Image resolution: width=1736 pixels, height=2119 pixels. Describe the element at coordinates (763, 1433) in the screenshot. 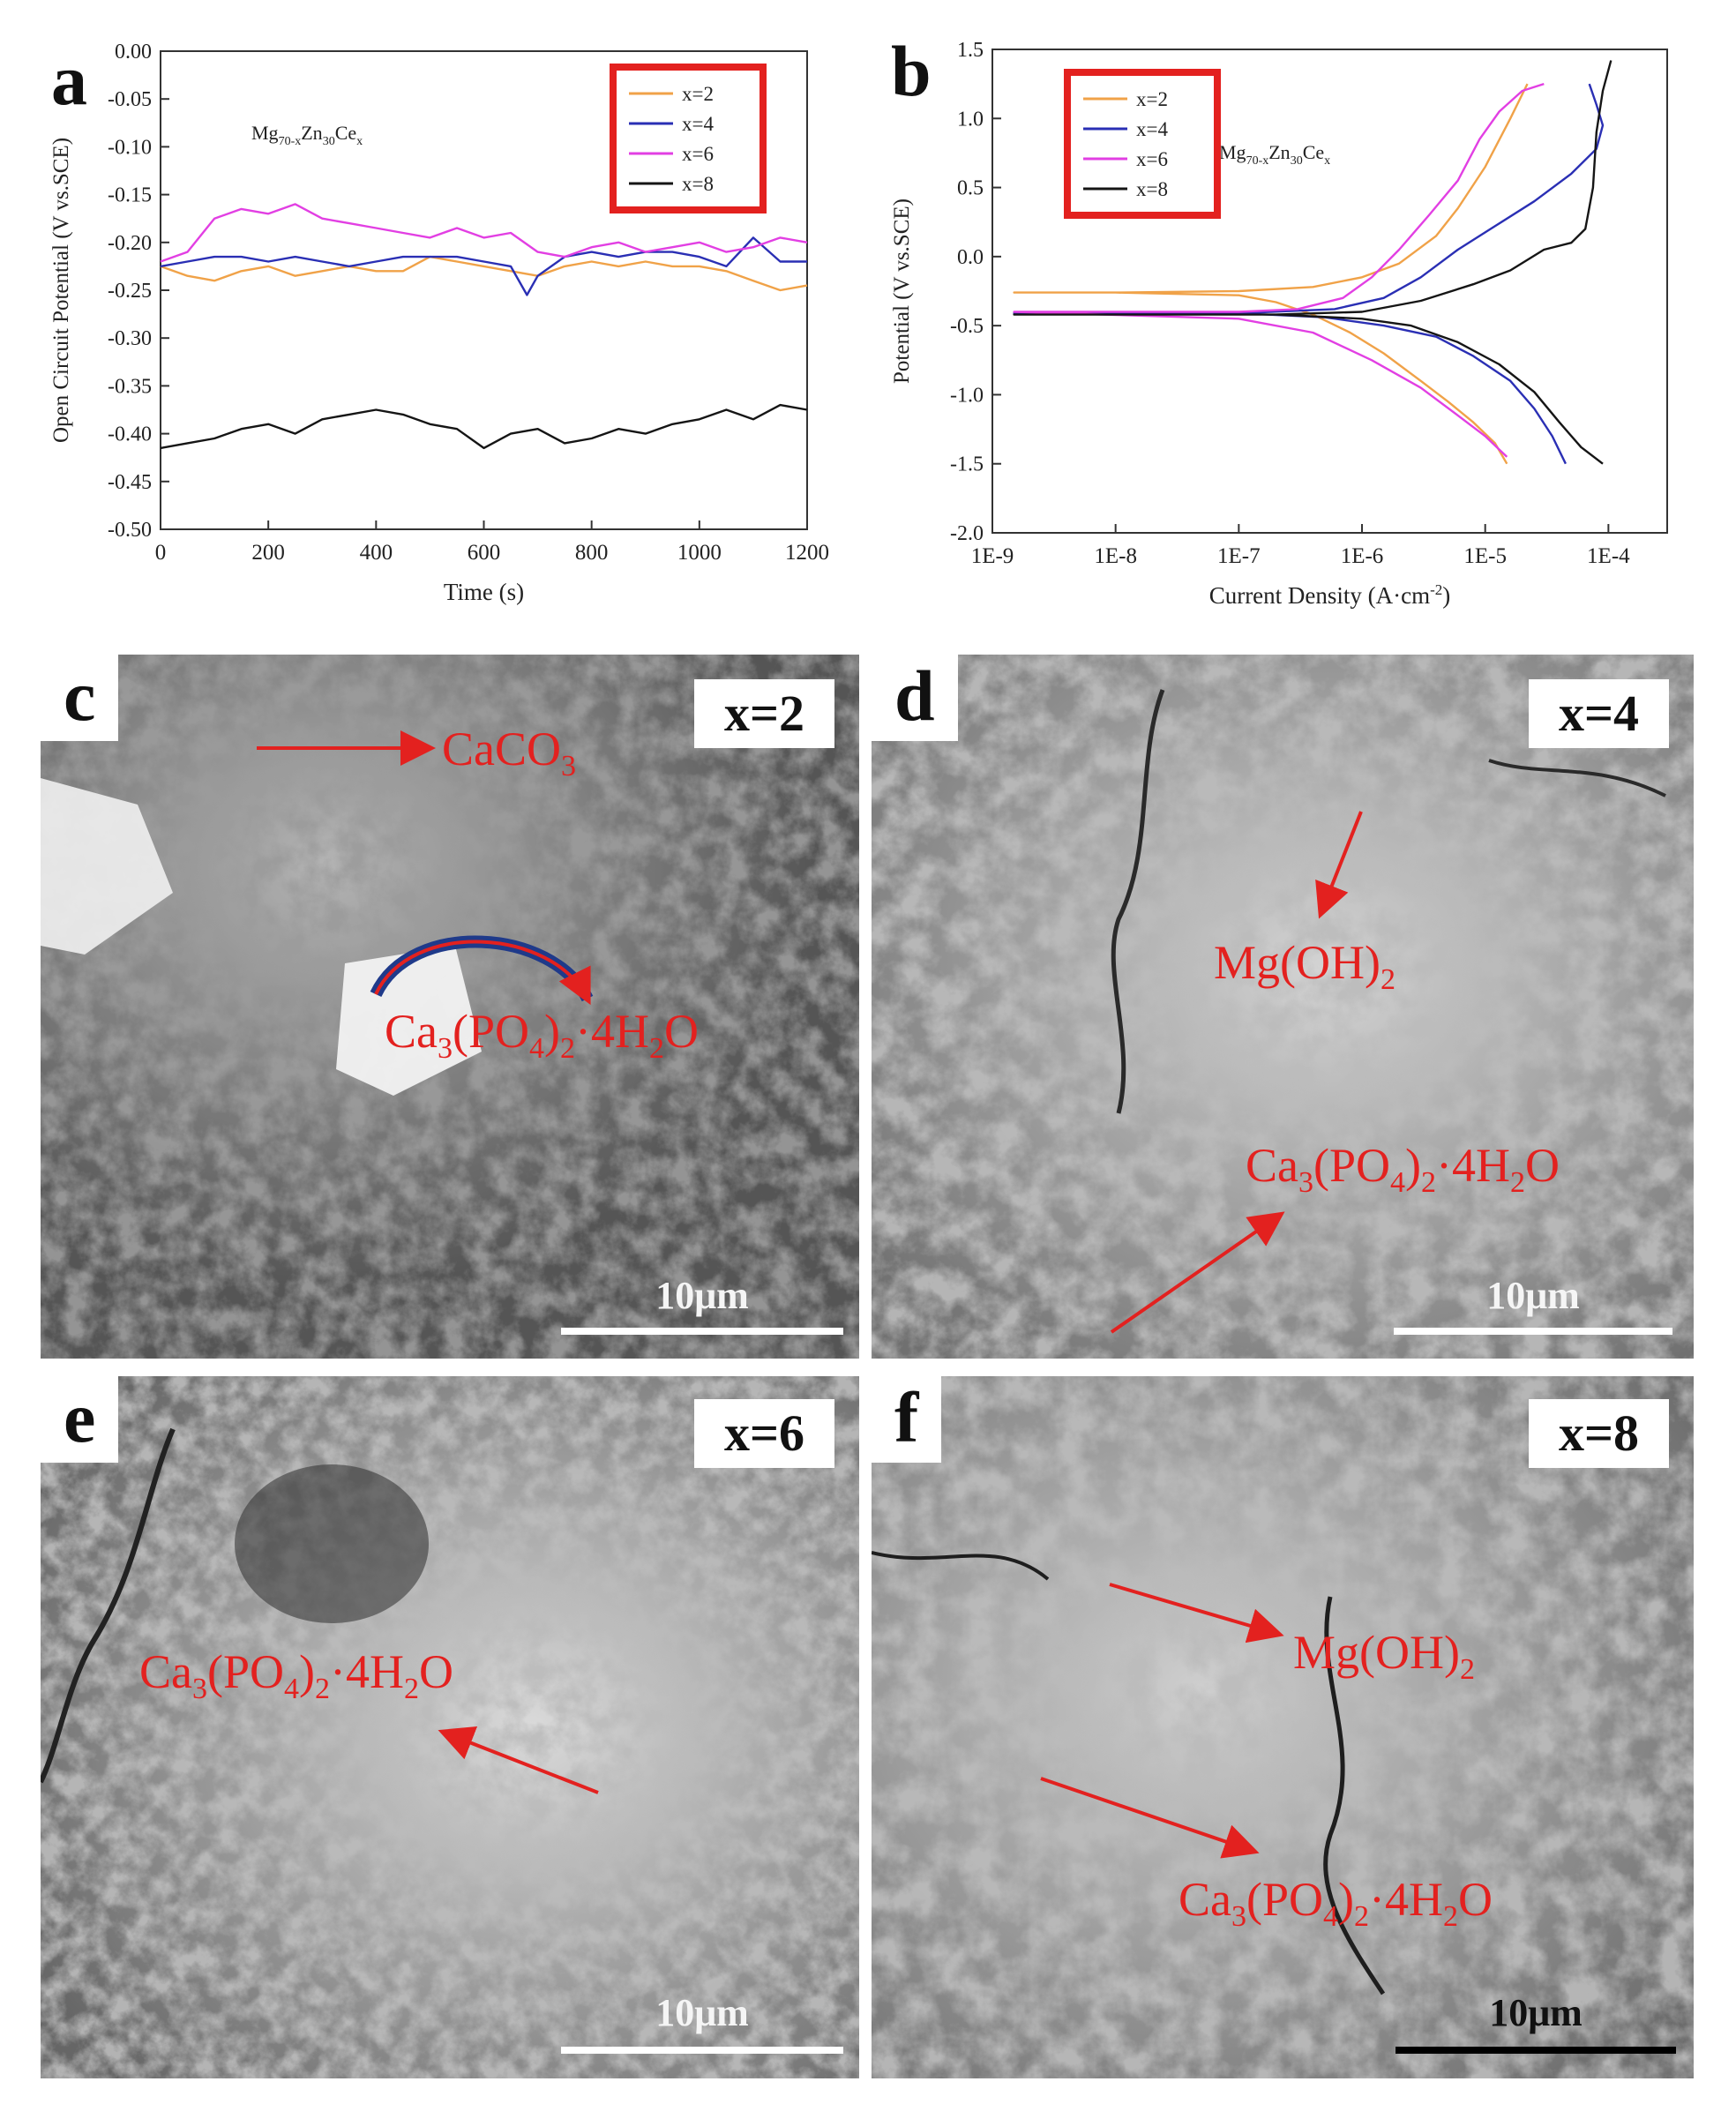

I see `sample-label-e: x=6` at that location.